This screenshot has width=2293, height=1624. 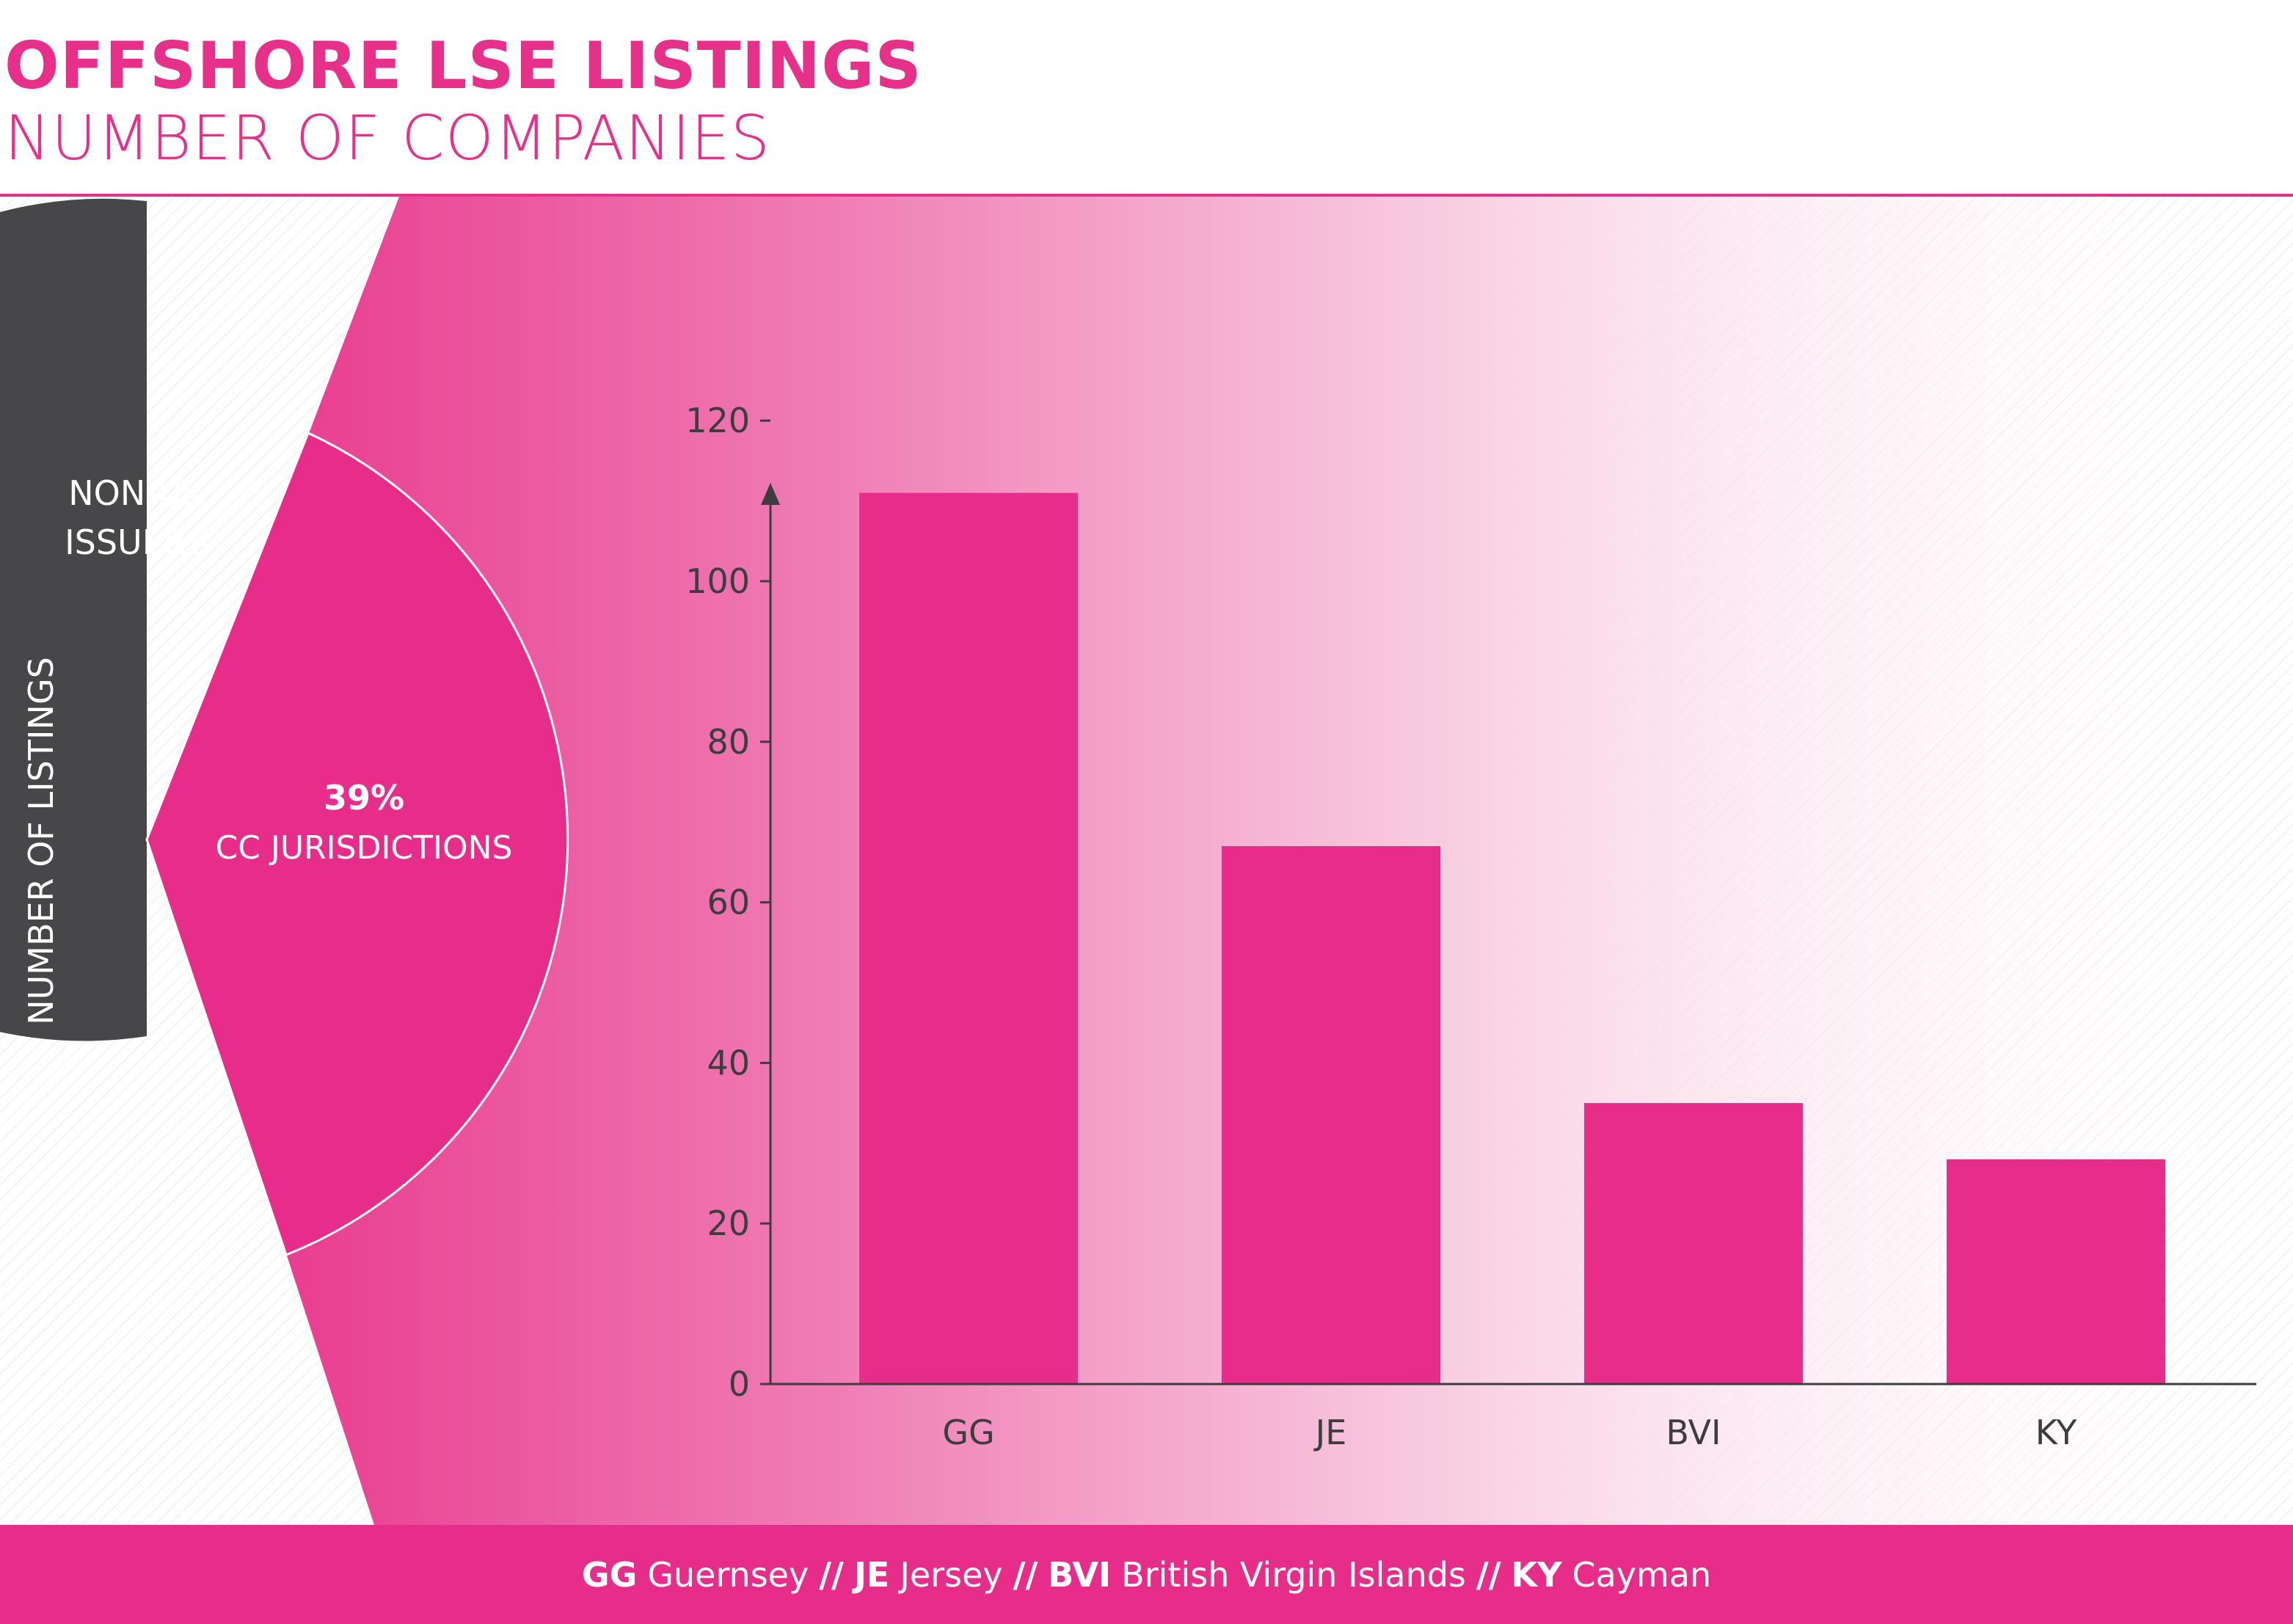 I want to click on x-tick-label-bvi: BVI, so click(x=1693, y=1432).